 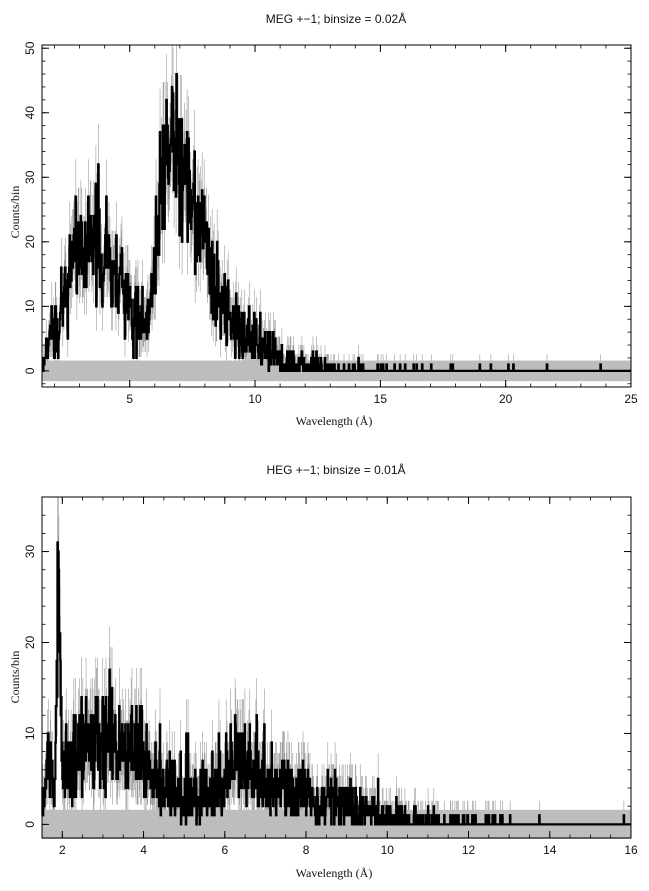 I want to click on heg-x-tick-label: 14, so click(x=550, y=850).